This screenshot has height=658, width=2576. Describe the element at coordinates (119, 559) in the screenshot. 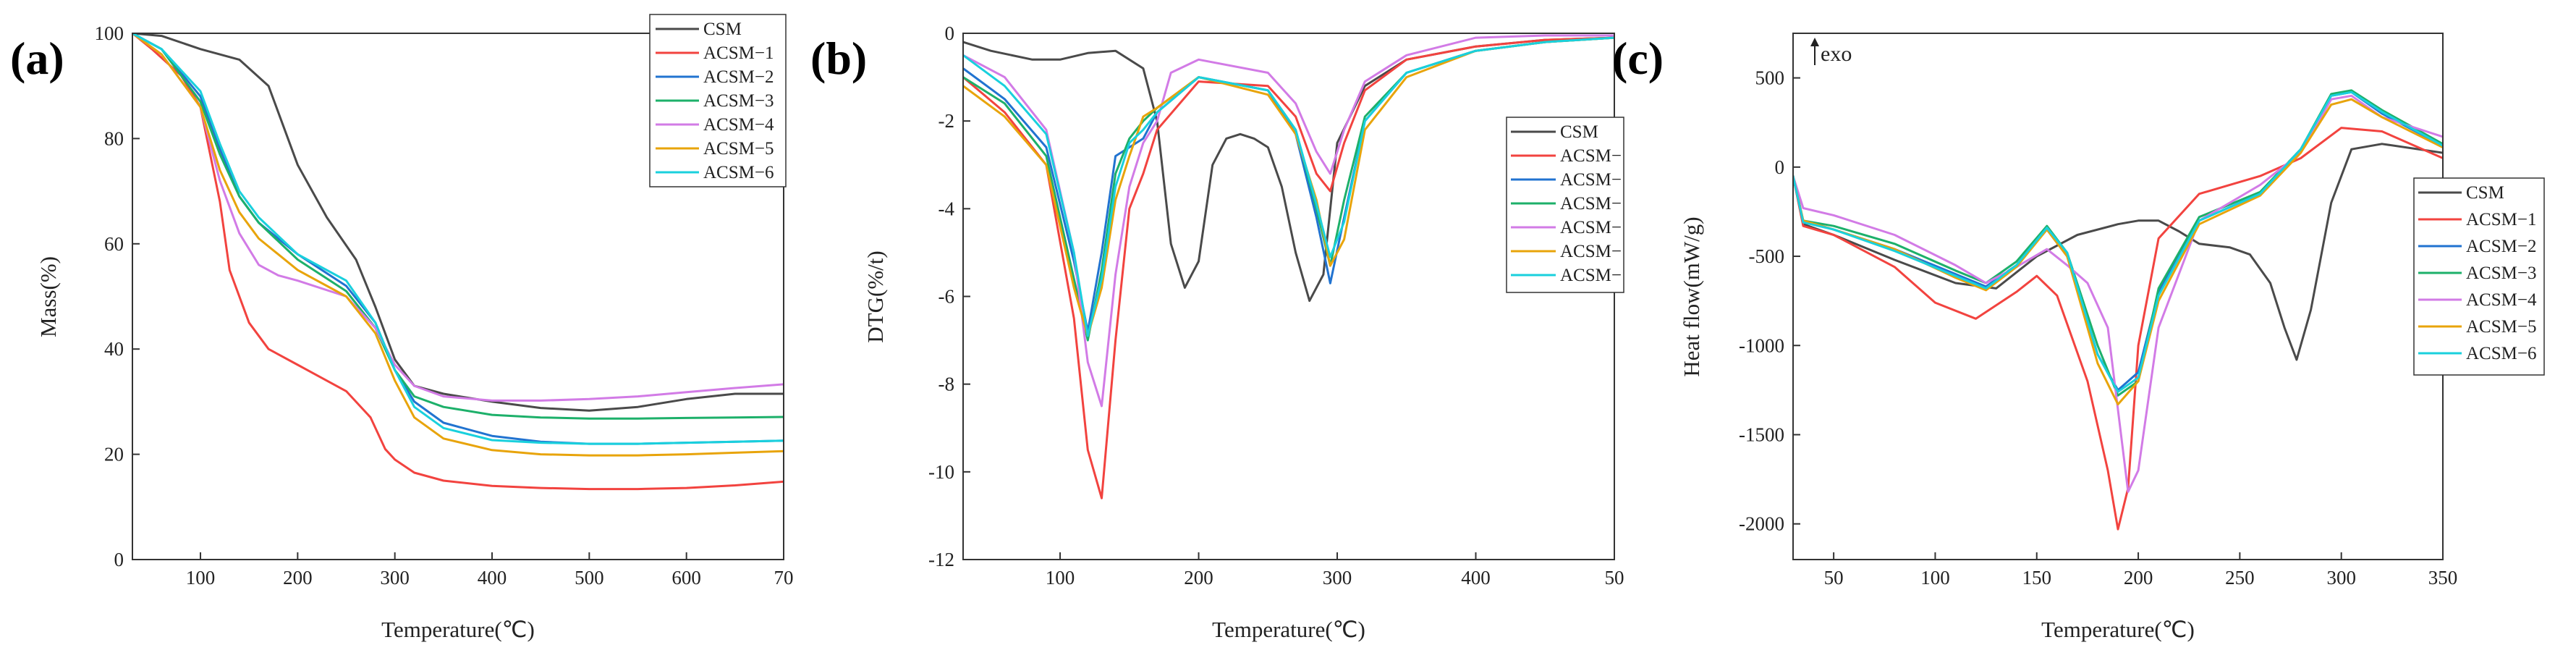

I see `panel-a-ytick-label: 0` at that location.